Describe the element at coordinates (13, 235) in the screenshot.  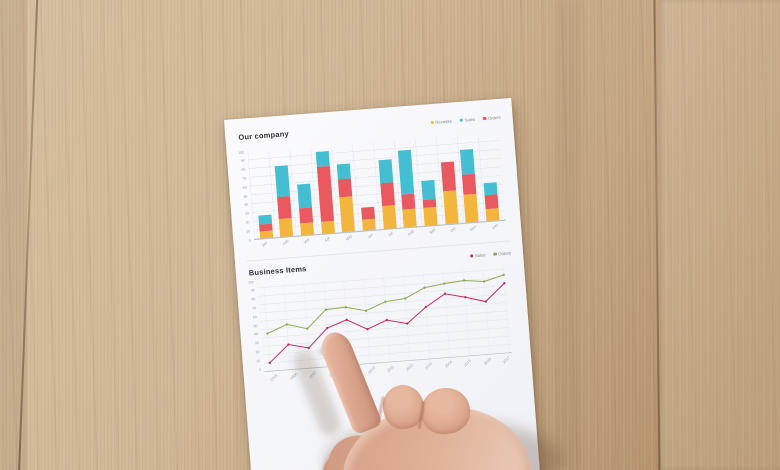
I see `wood-plank-dark-band` at that location.